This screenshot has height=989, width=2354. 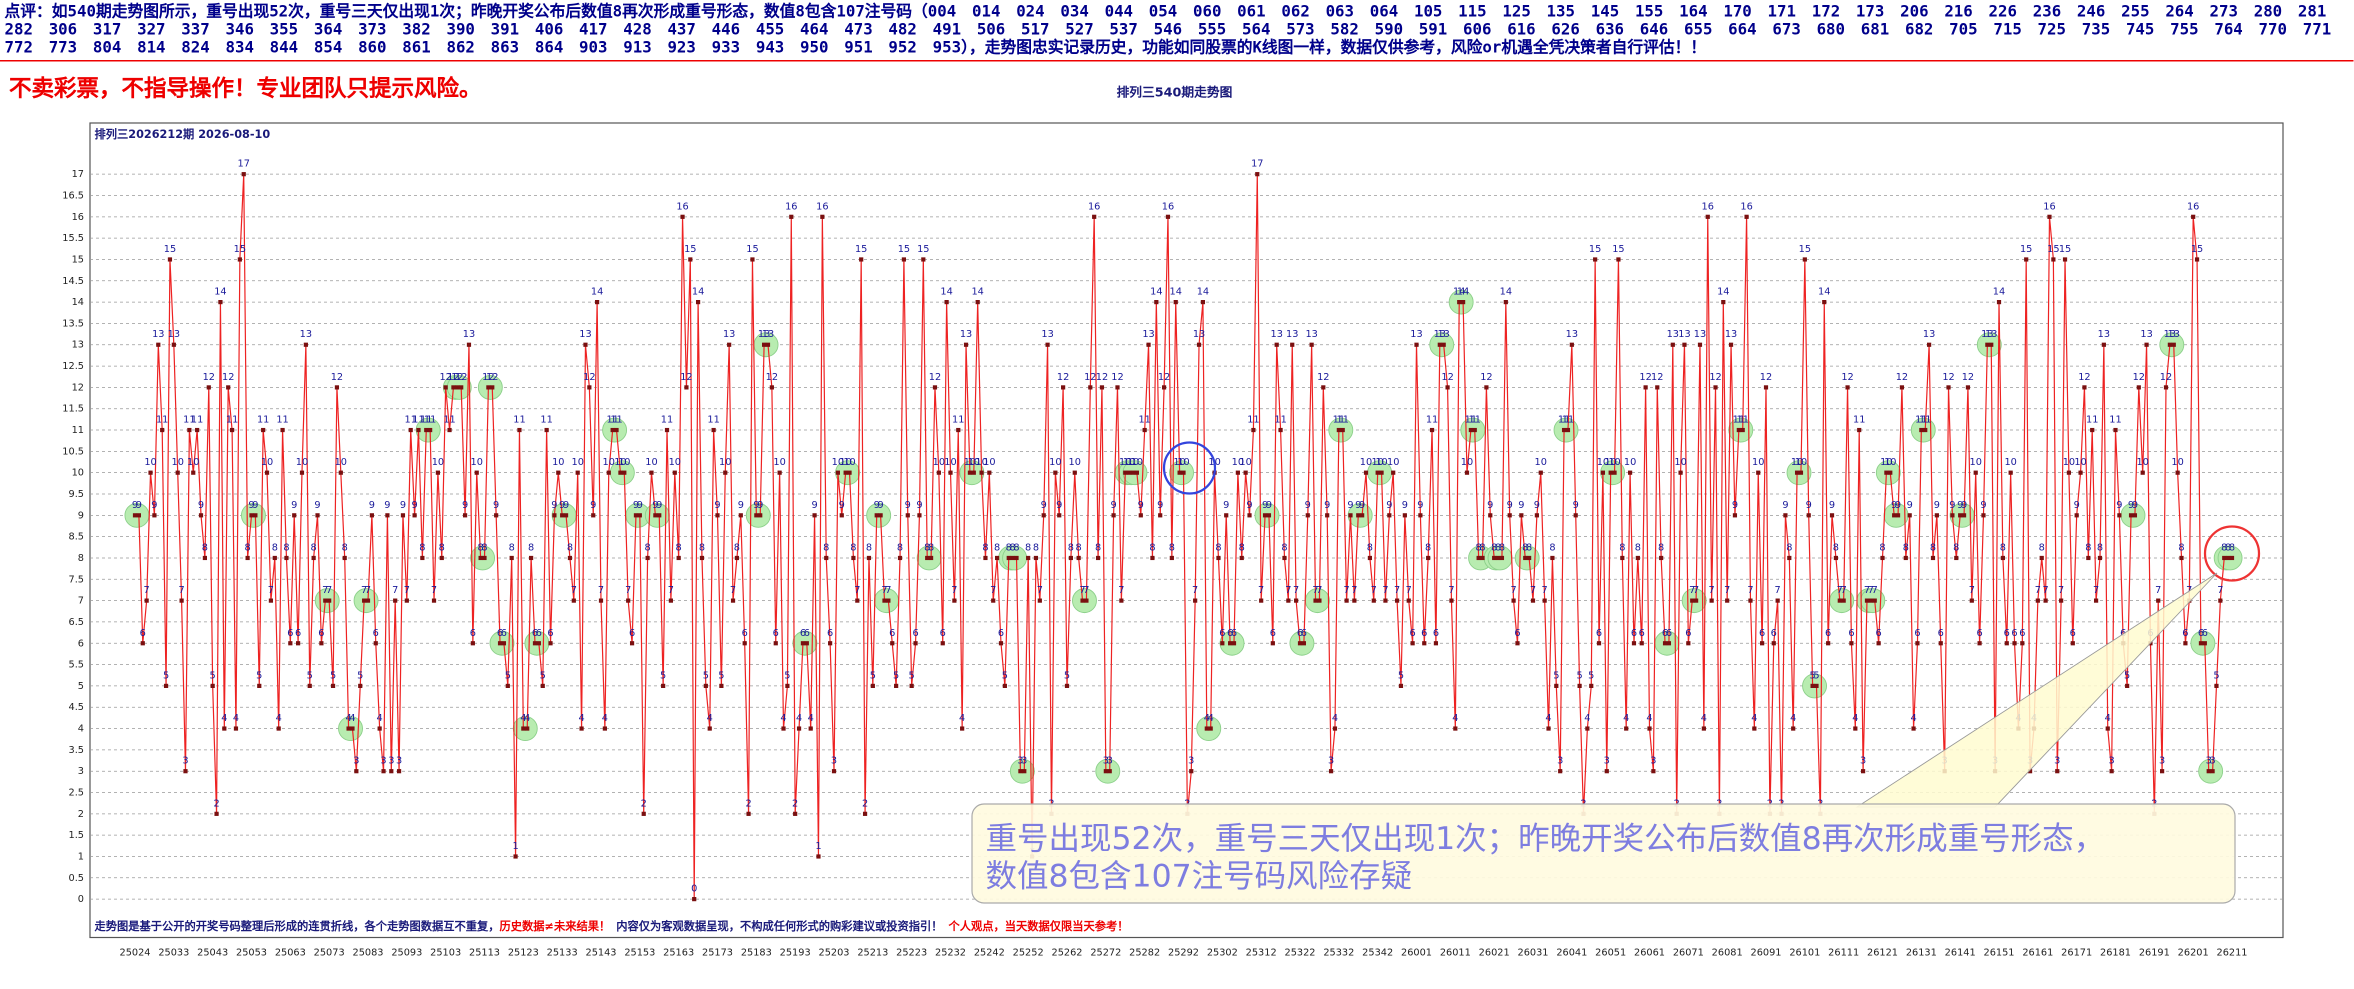 I want to click on x-tick-label: 26141, so click(x=1960, y=953).